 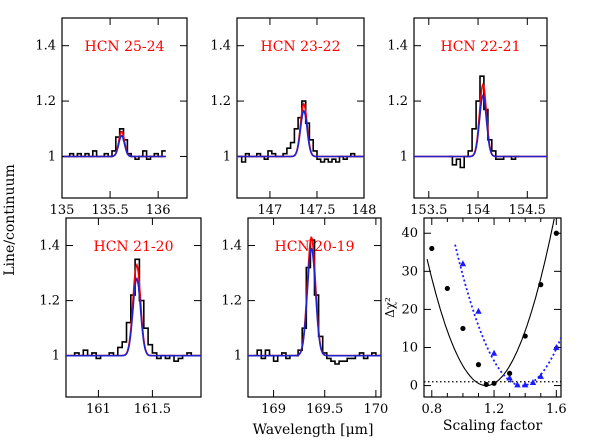 I want to click on y-tick-label: 10, so click(x=409, y=347).